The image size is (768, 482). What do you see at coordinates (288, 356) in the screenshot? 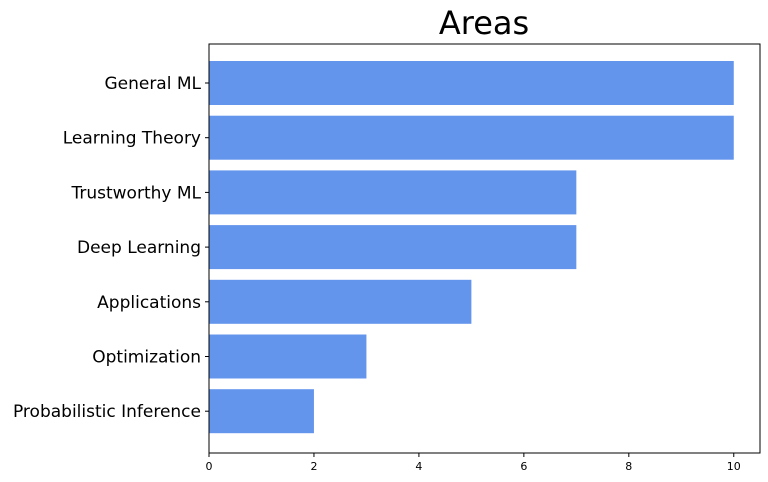
I see `bar-optimization` at bounding box center [288, 356].